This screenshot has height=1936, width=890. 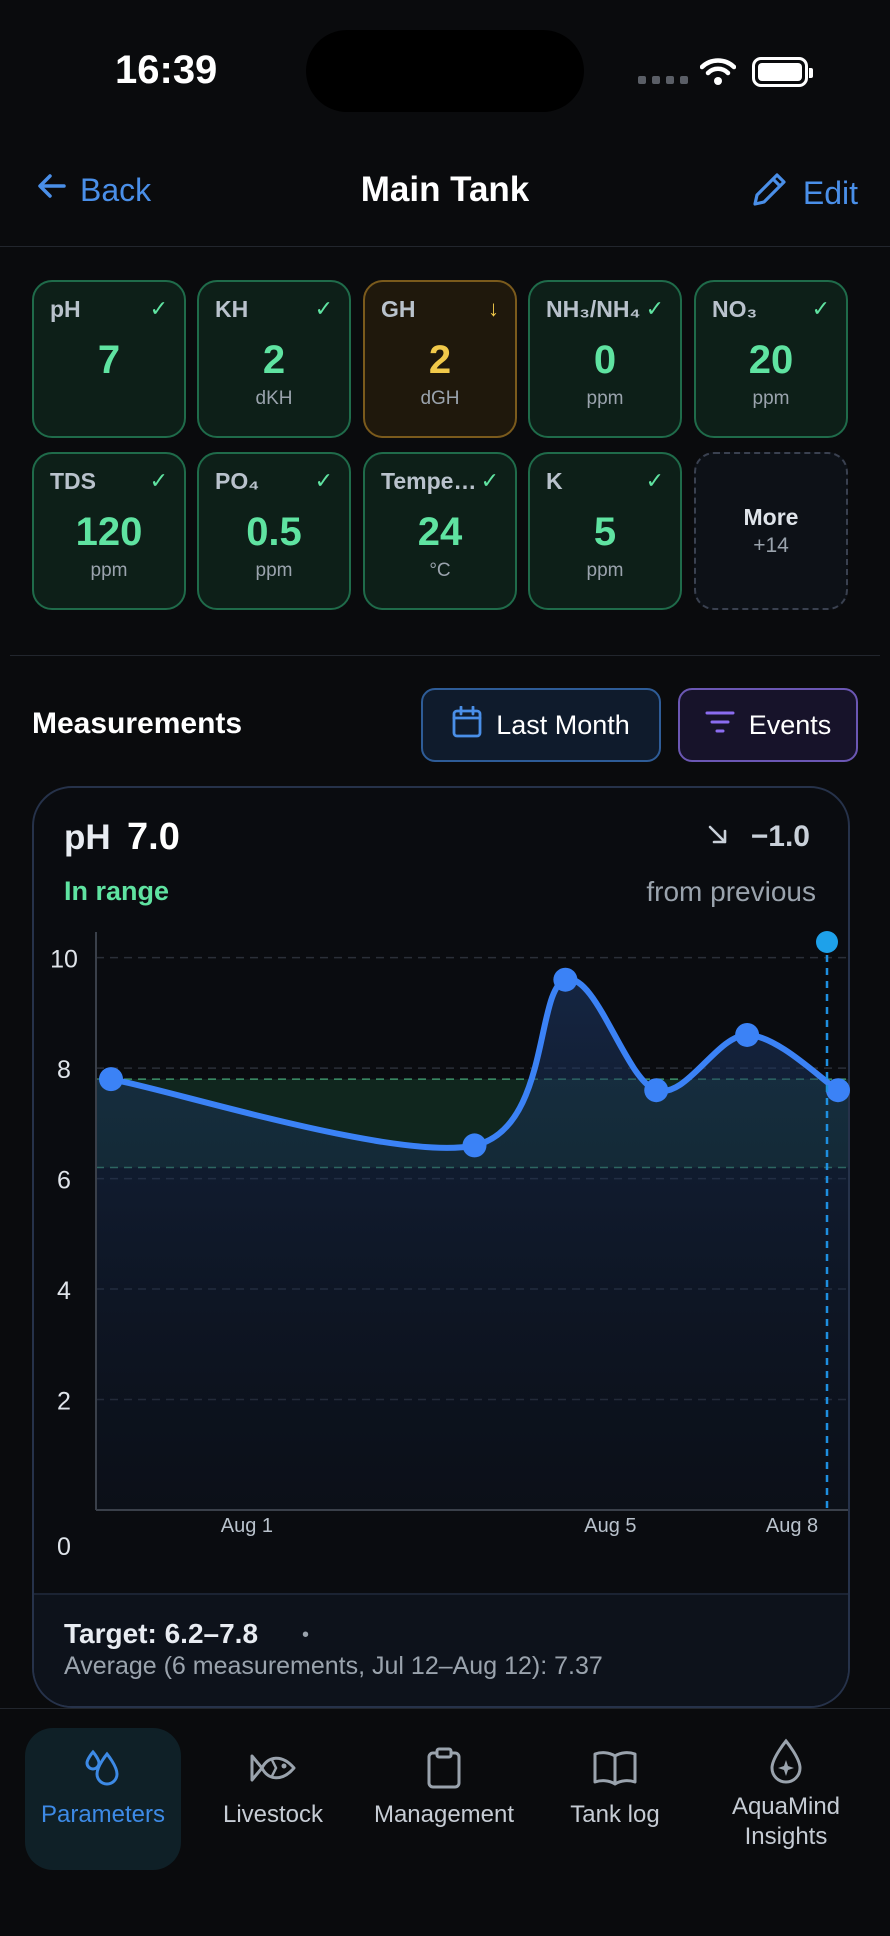 I want to click on tab-label: Livestock, so click(x=273, y=1814).